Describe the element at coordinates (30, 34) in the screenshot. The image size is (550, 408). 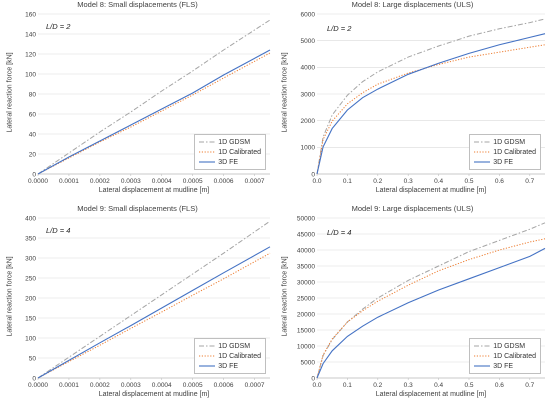
I see `y-tick-label: 140` at that location.